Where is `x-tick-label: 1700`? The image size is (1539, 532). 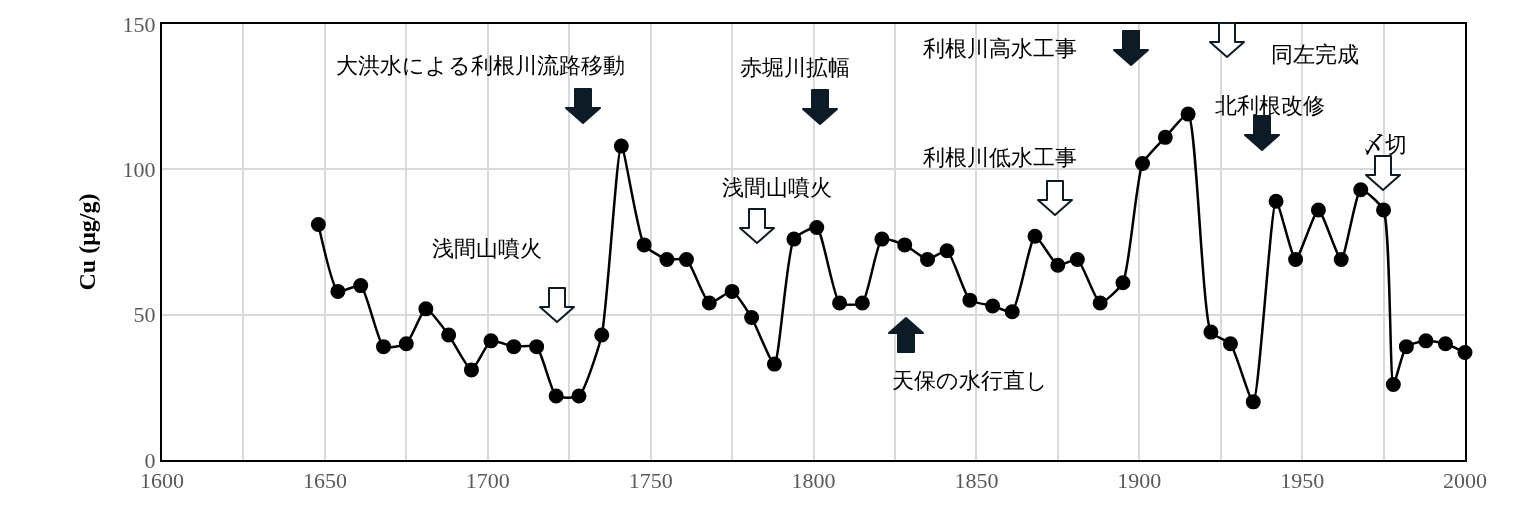
x-tick-label: 1700 is located at coordinates (487, 481).